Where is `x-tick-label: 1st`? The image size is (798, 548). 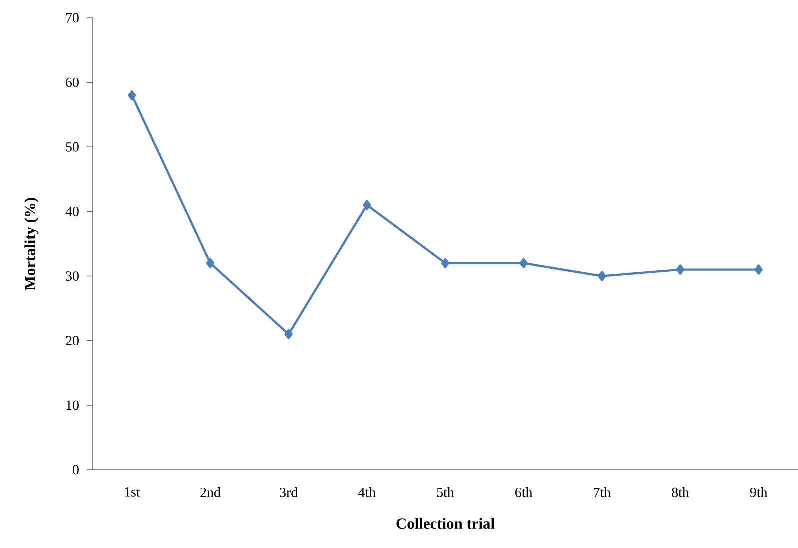
x-tick-label: 1st is located at coordinates (132, 492).